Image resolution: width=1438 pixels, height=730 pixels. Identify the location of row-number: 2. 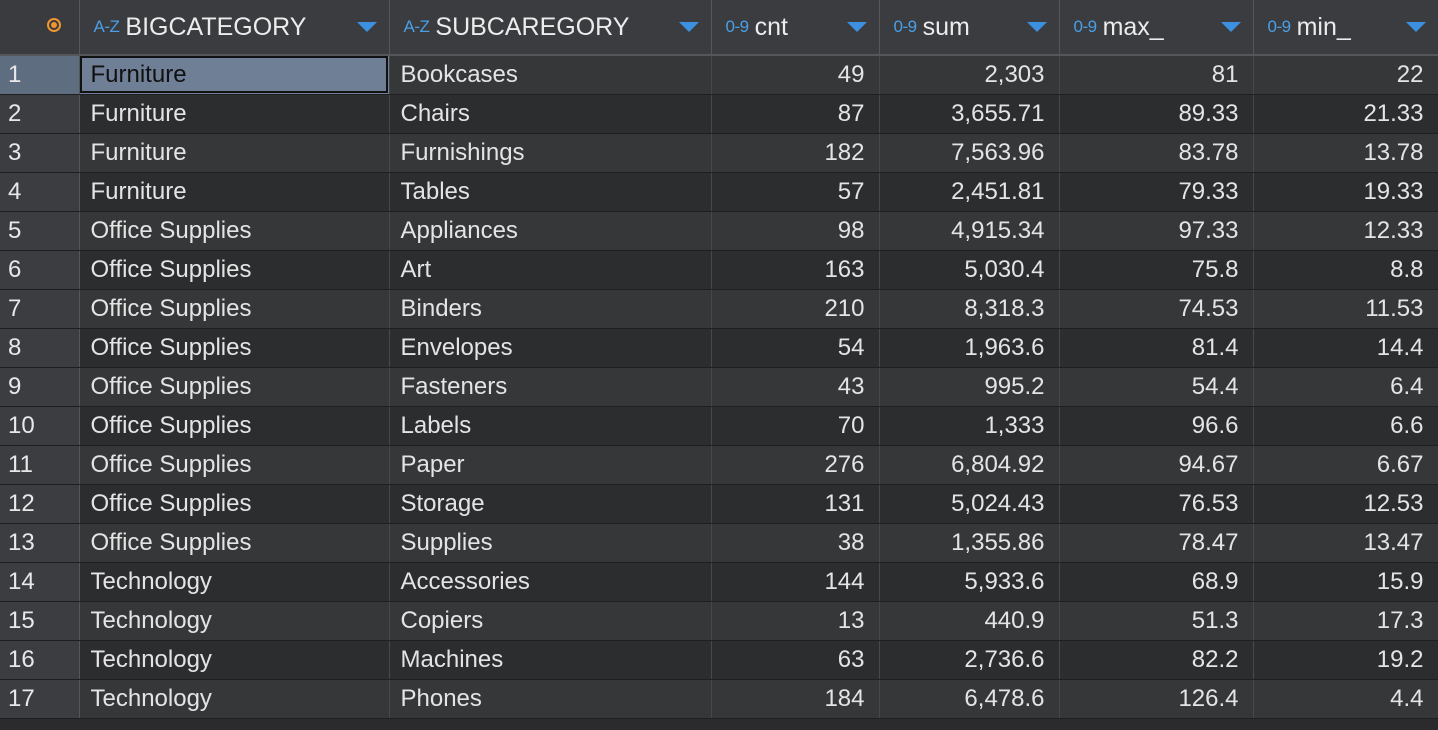
(40, 114).